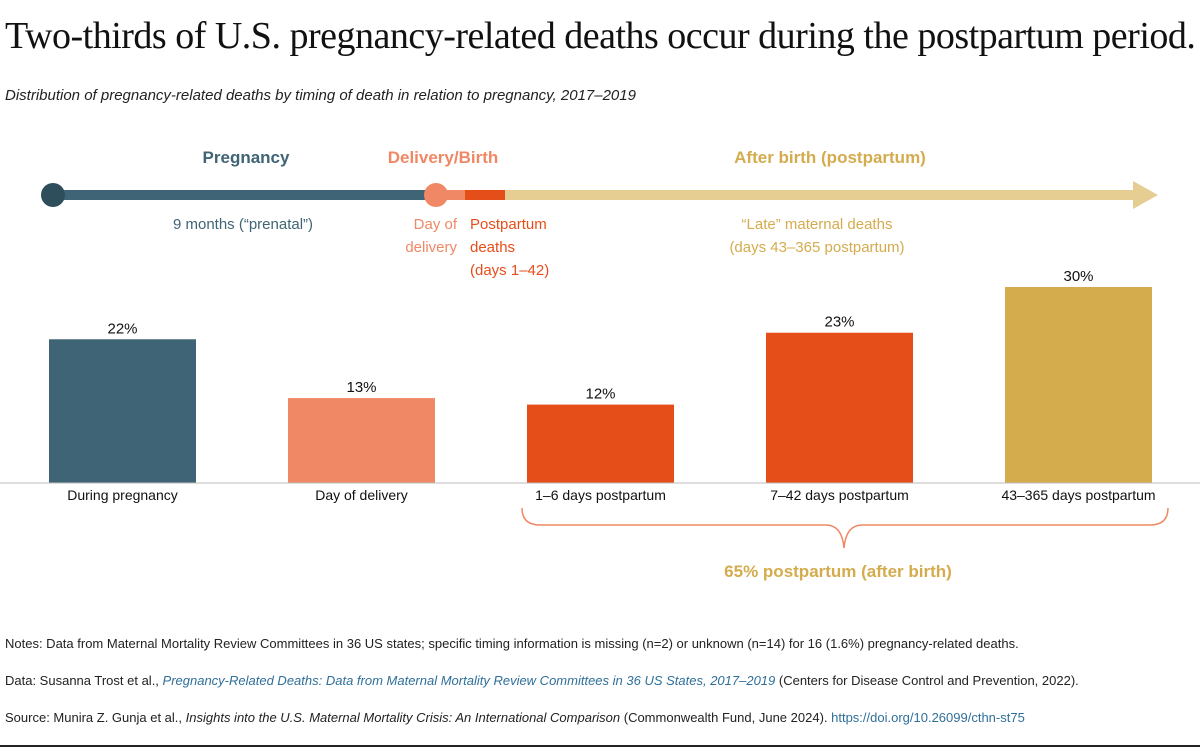 This screenshot has width=1200, height=750. What do you see at coordinates (1145, 195) in the screenshot?
I see `timeline-arrow-icon` at bounding box center [1145, 195].